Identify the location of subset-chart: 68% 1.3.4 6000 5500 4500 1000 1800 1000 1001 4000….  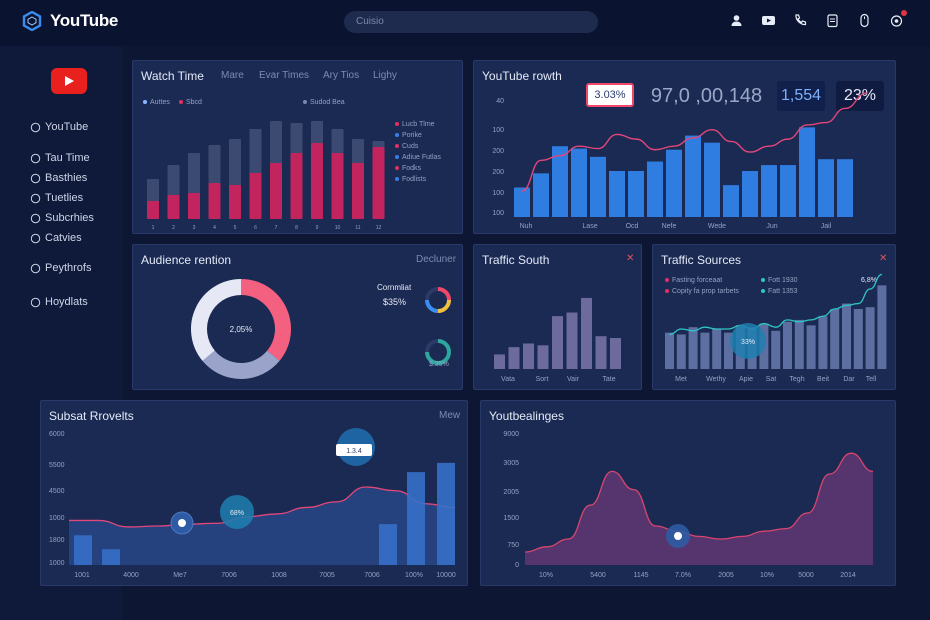
(252, 503).